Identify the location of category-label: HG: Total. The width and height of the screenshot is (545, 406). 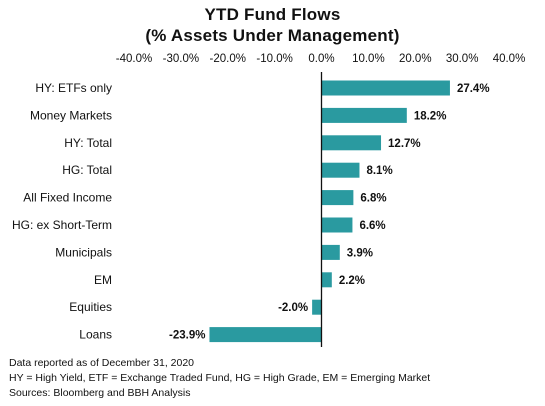
(87, 170).